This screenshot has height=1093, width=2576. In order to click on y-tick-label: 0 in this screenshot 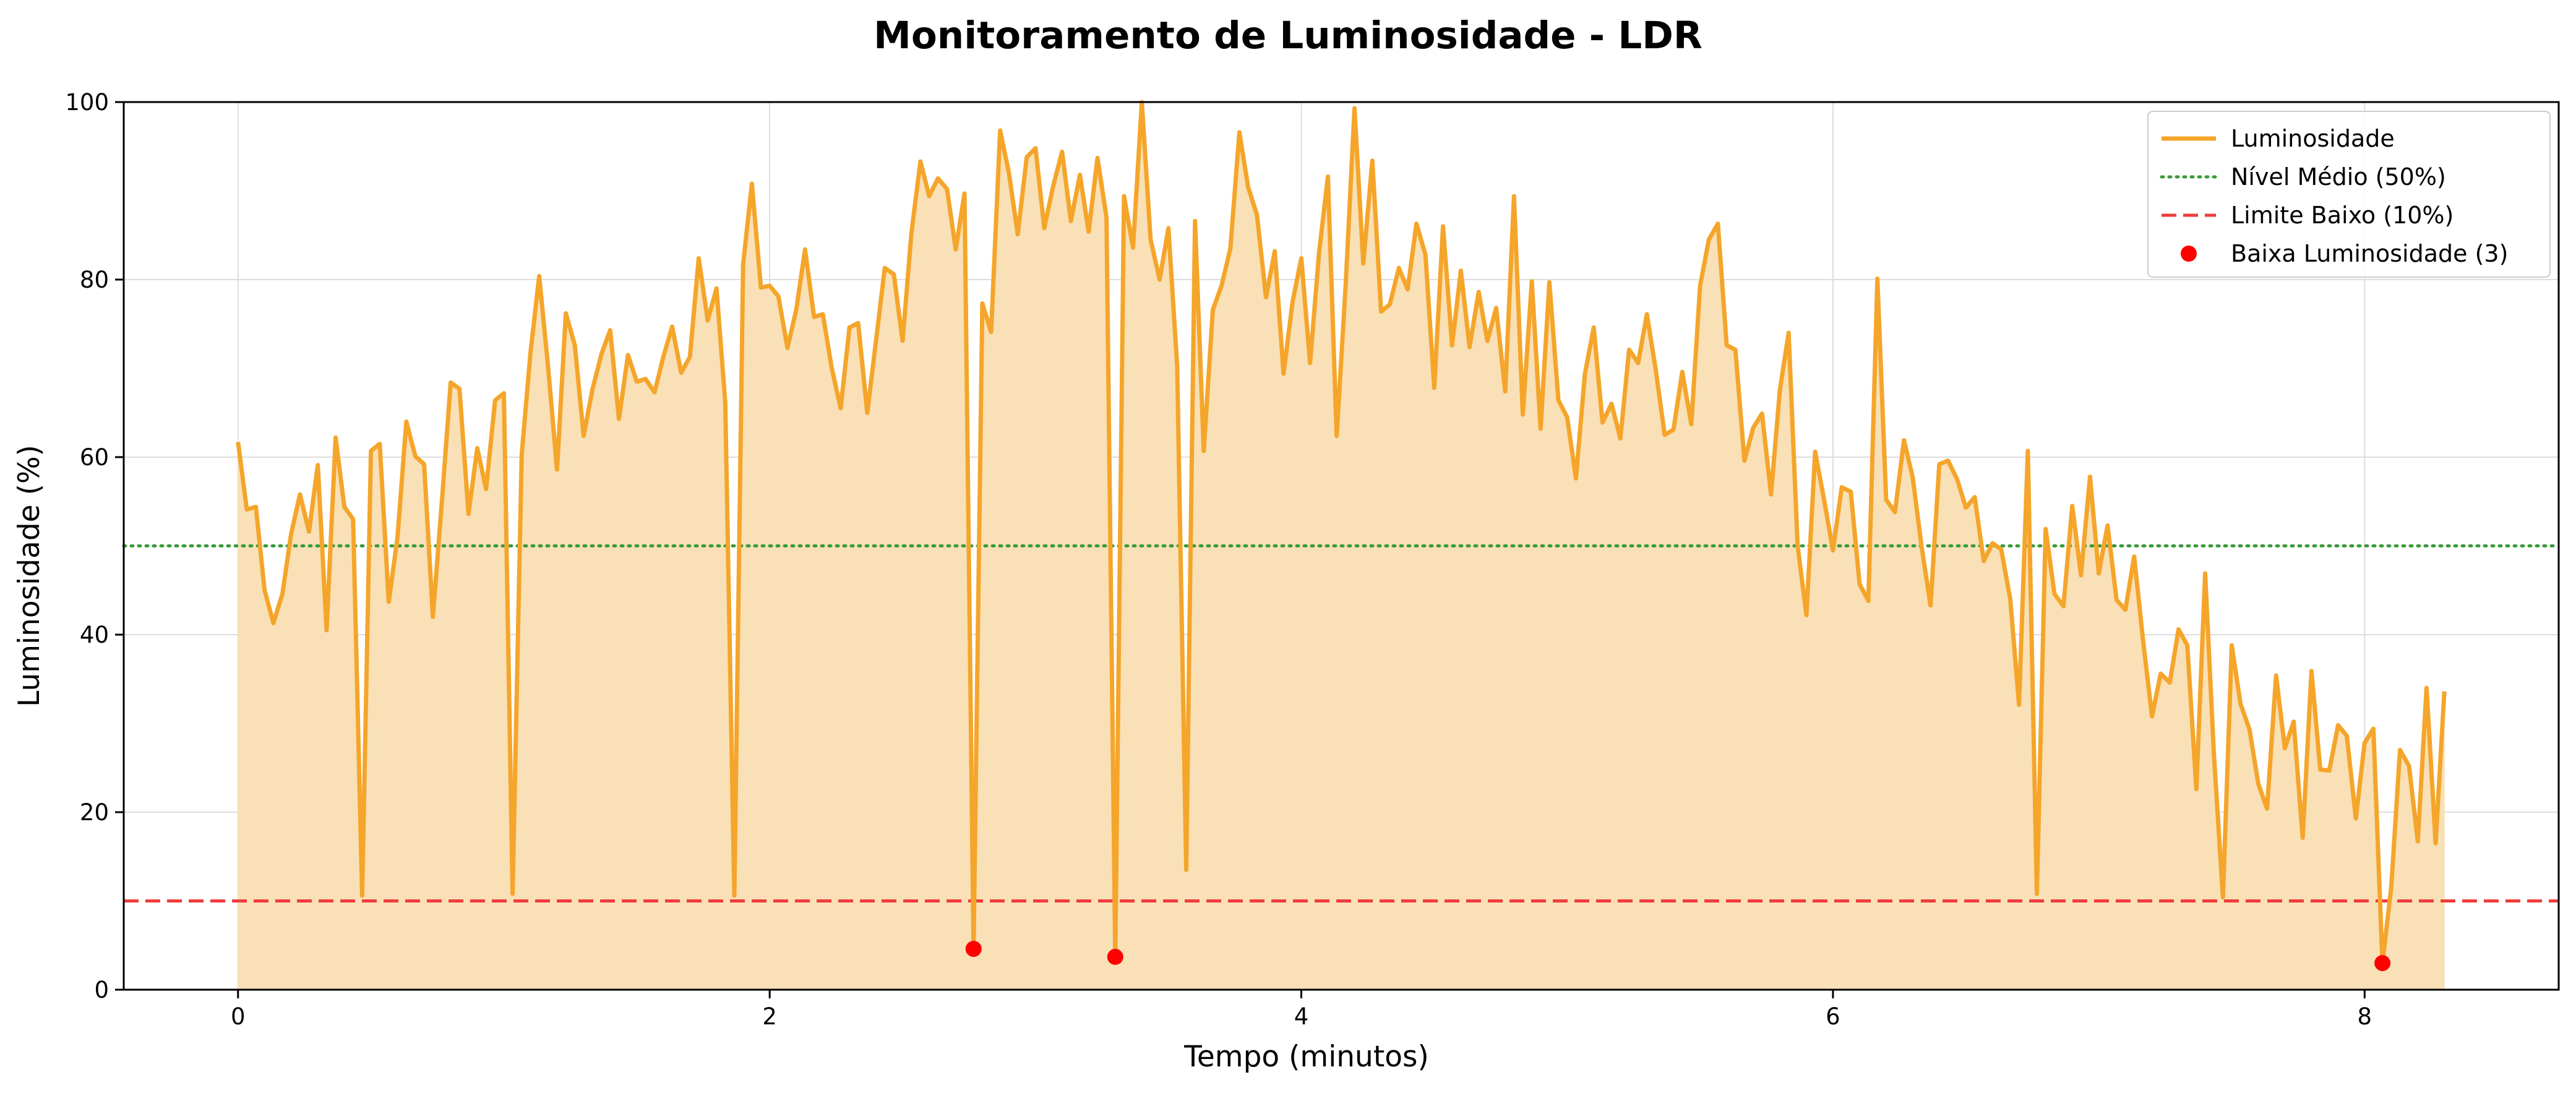, I will do `click(101, 990)`.